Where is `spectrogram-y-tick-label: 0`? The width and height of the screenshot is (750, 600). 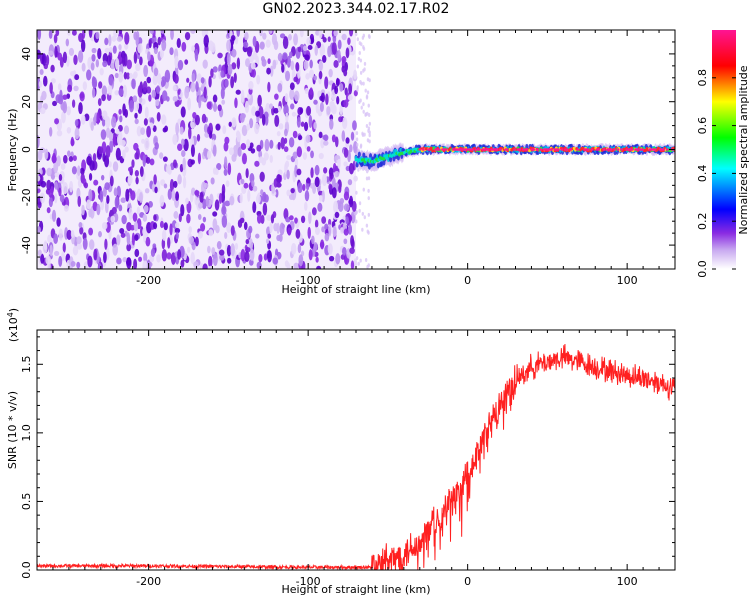 spectrogram-y-tick-label: 0 is located at coordinates (26, 149).